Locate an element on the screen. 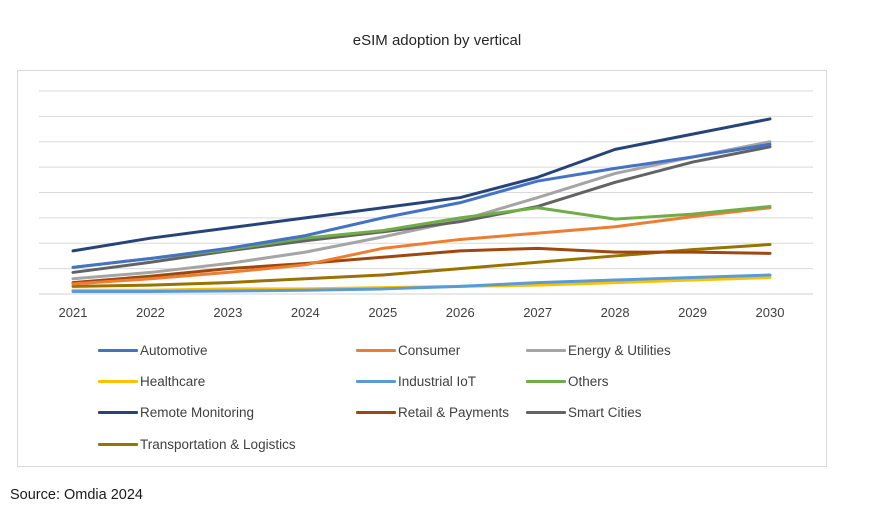 This screenshot has height=518, width=874. series-line-consumer is located at coordinates (421, 246).